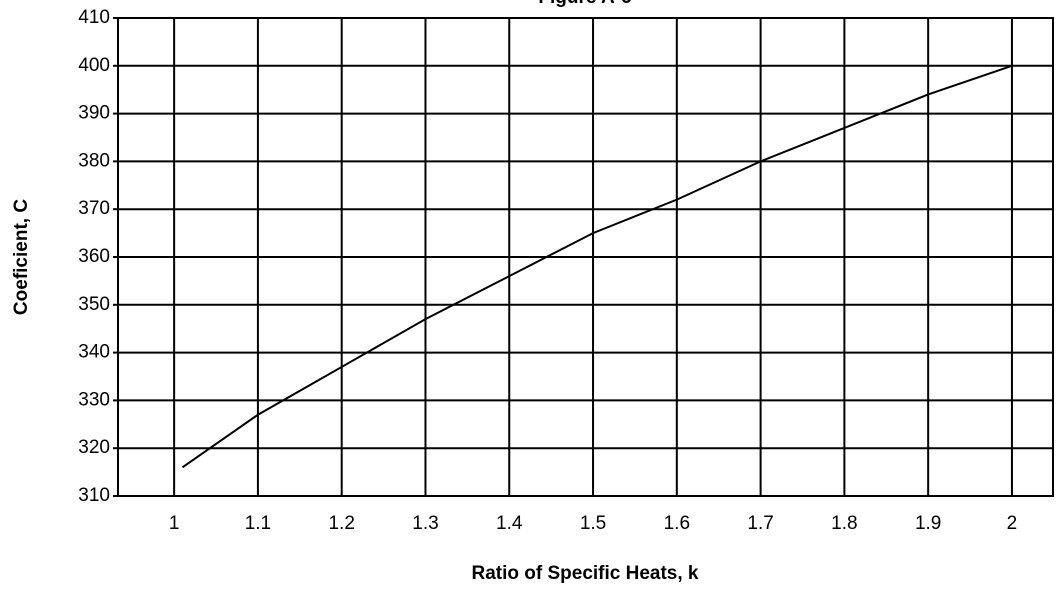 The width and height of the screenshot is (1060, 592). I want to click on y-tick-label: 320, so click(94, 447).